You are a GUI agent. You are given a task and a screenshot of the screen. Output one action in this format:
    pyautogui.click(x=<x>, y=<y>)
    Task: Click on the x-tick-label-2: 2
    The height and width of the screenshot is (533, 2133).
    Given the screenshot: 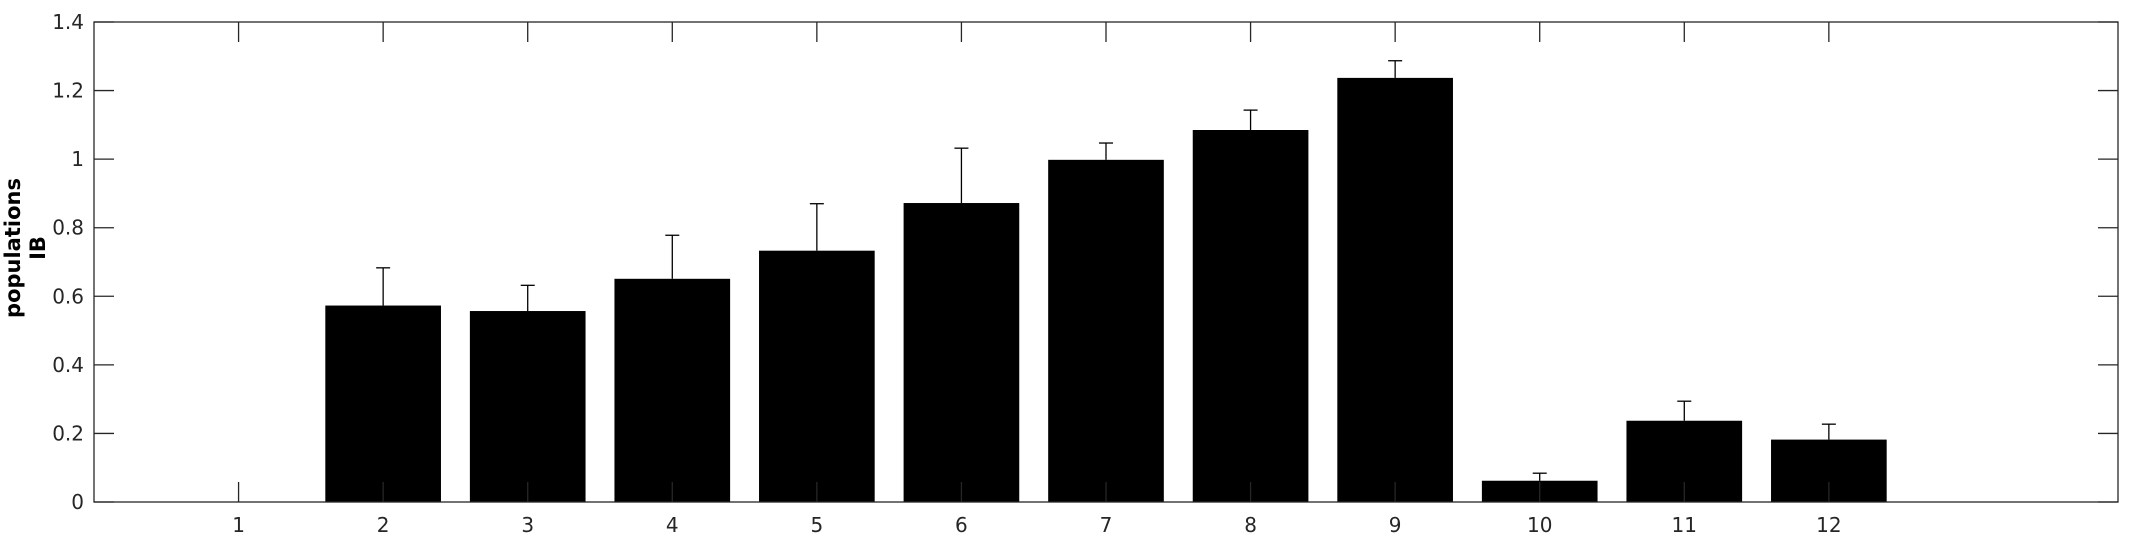 What is the action you would take?
    pyautogui.click(x=383, y=523)
    